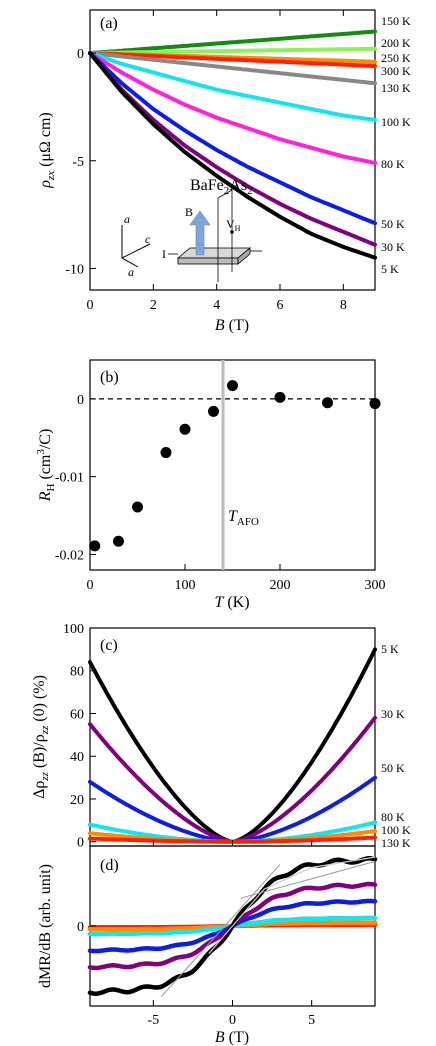 Image resolution: width=436 pixels, height=1046 pixels. I want to click on panel-a-label: (a), so click(109, 23).